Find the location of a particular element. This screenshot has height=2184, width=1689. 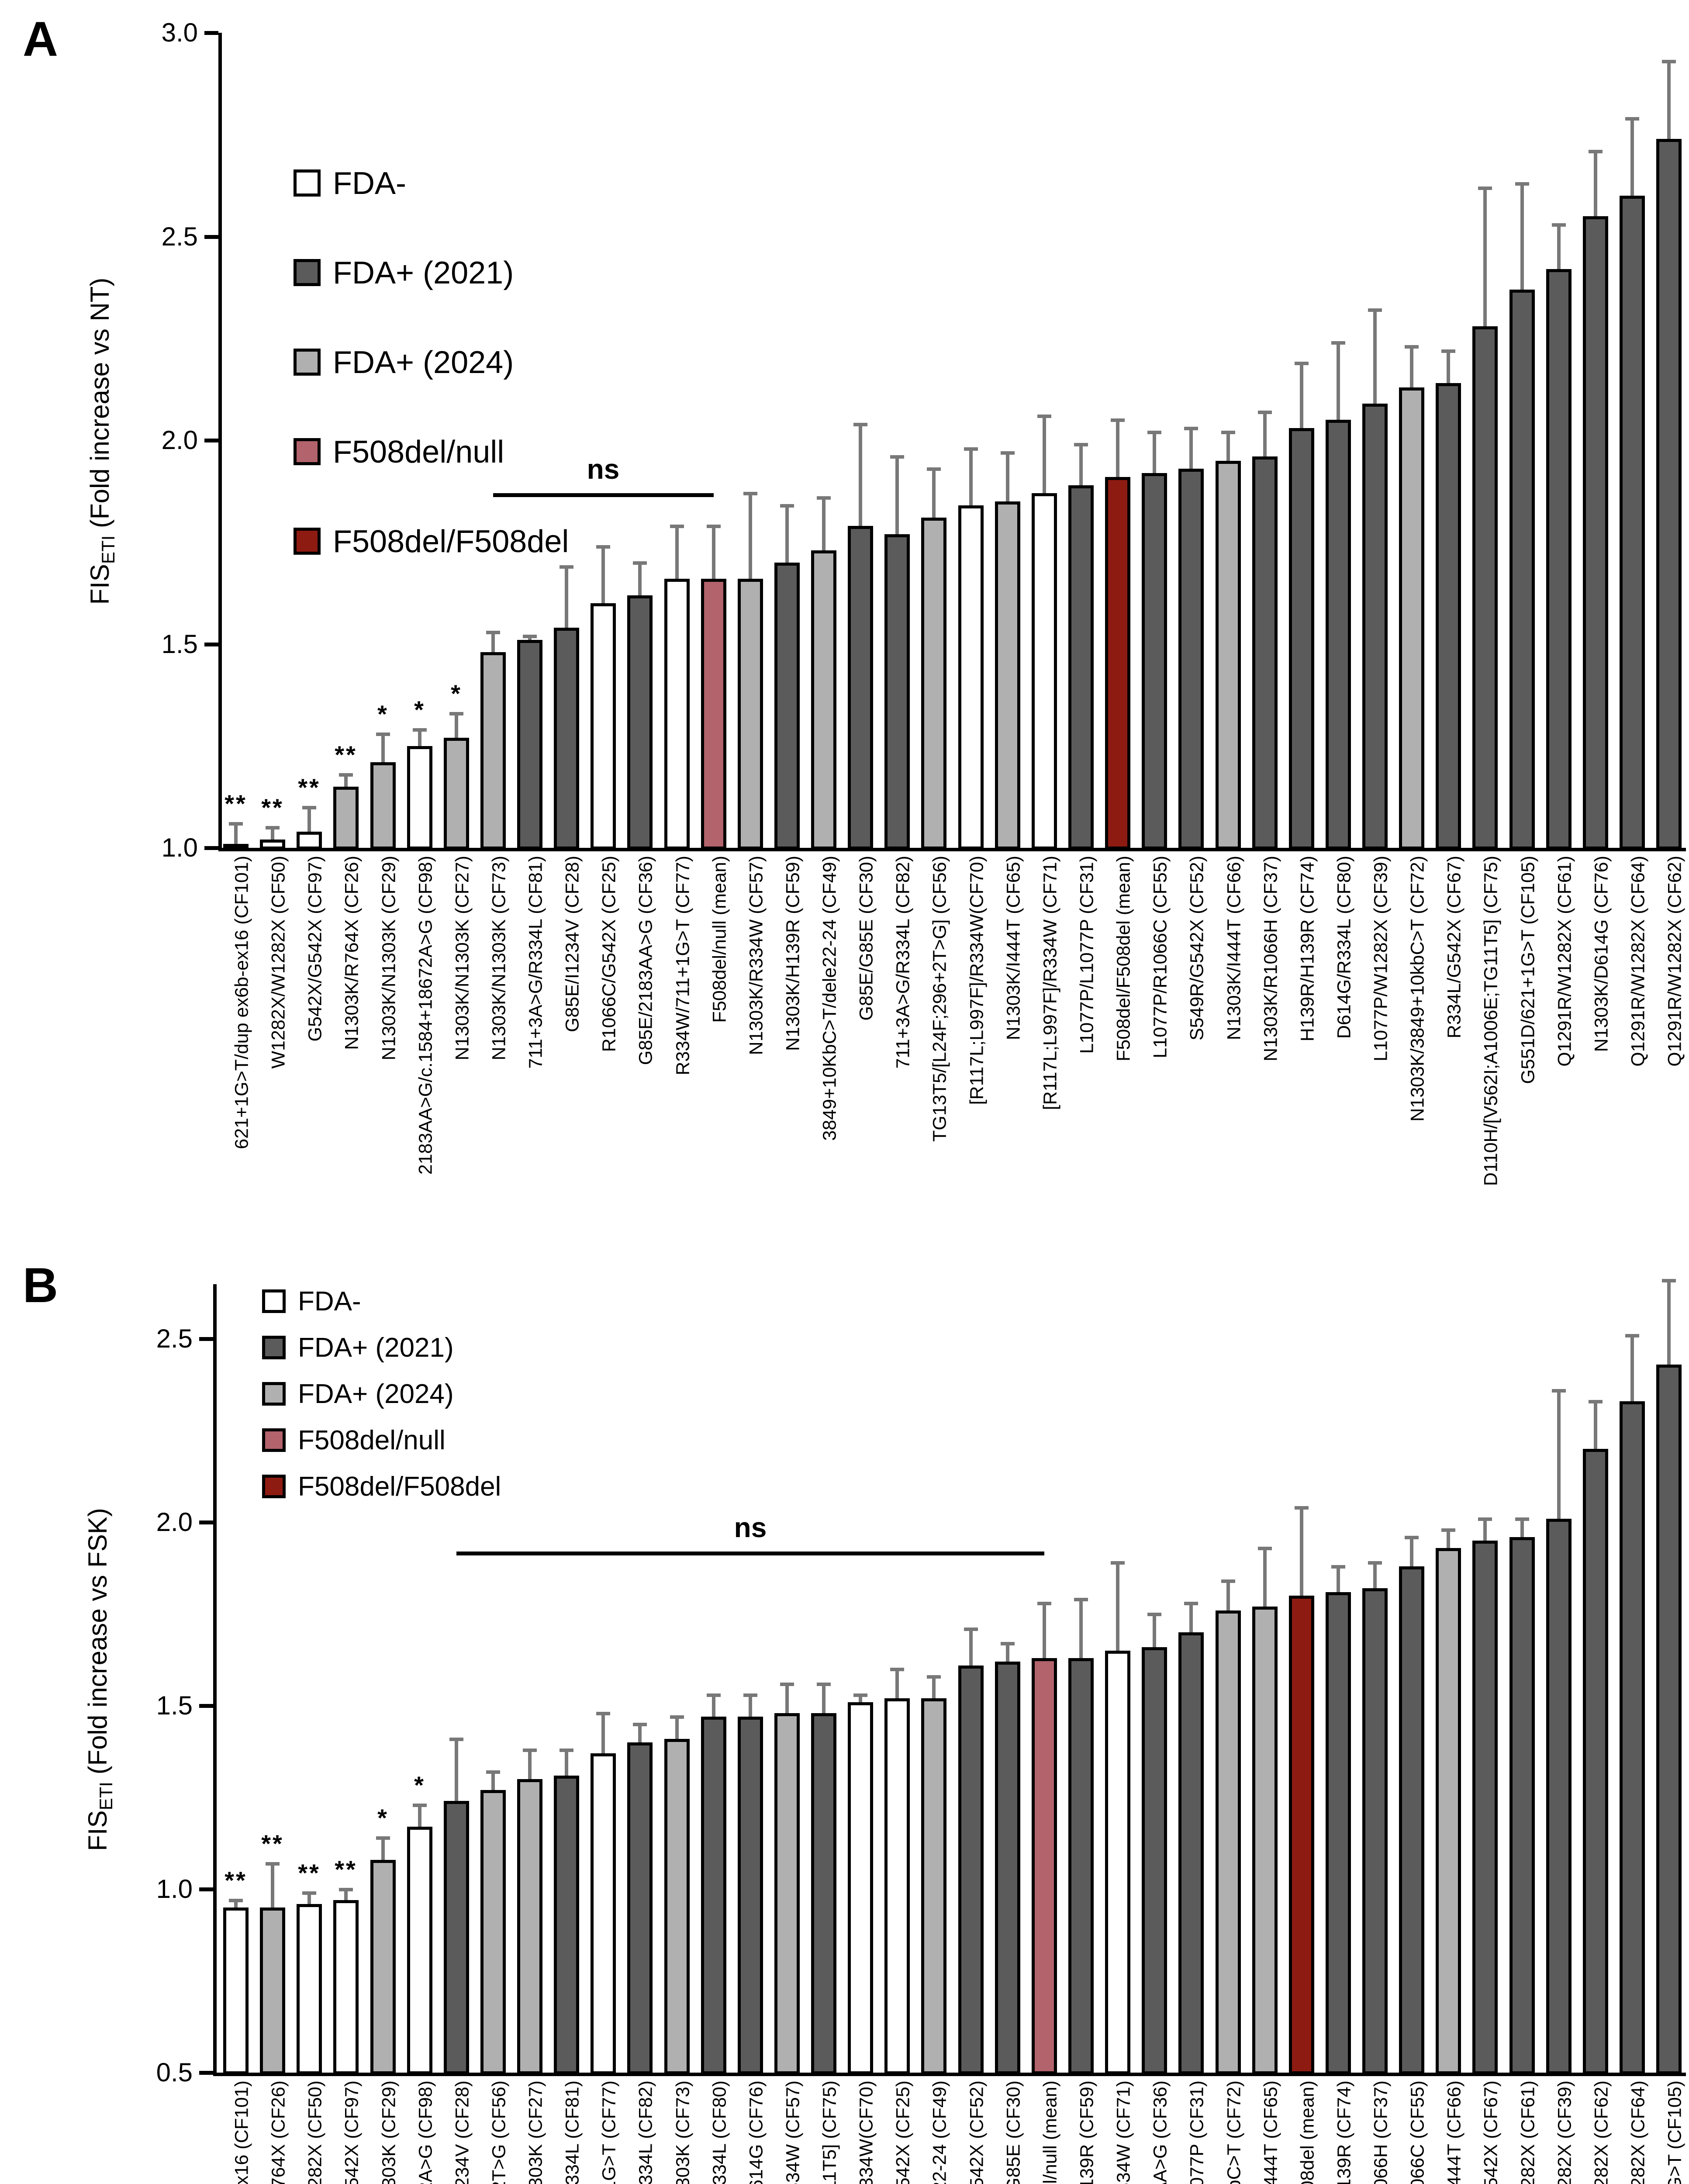

x-label: R117L;L997F/R334W (CF71) is located at coordinates (1124, 2132).